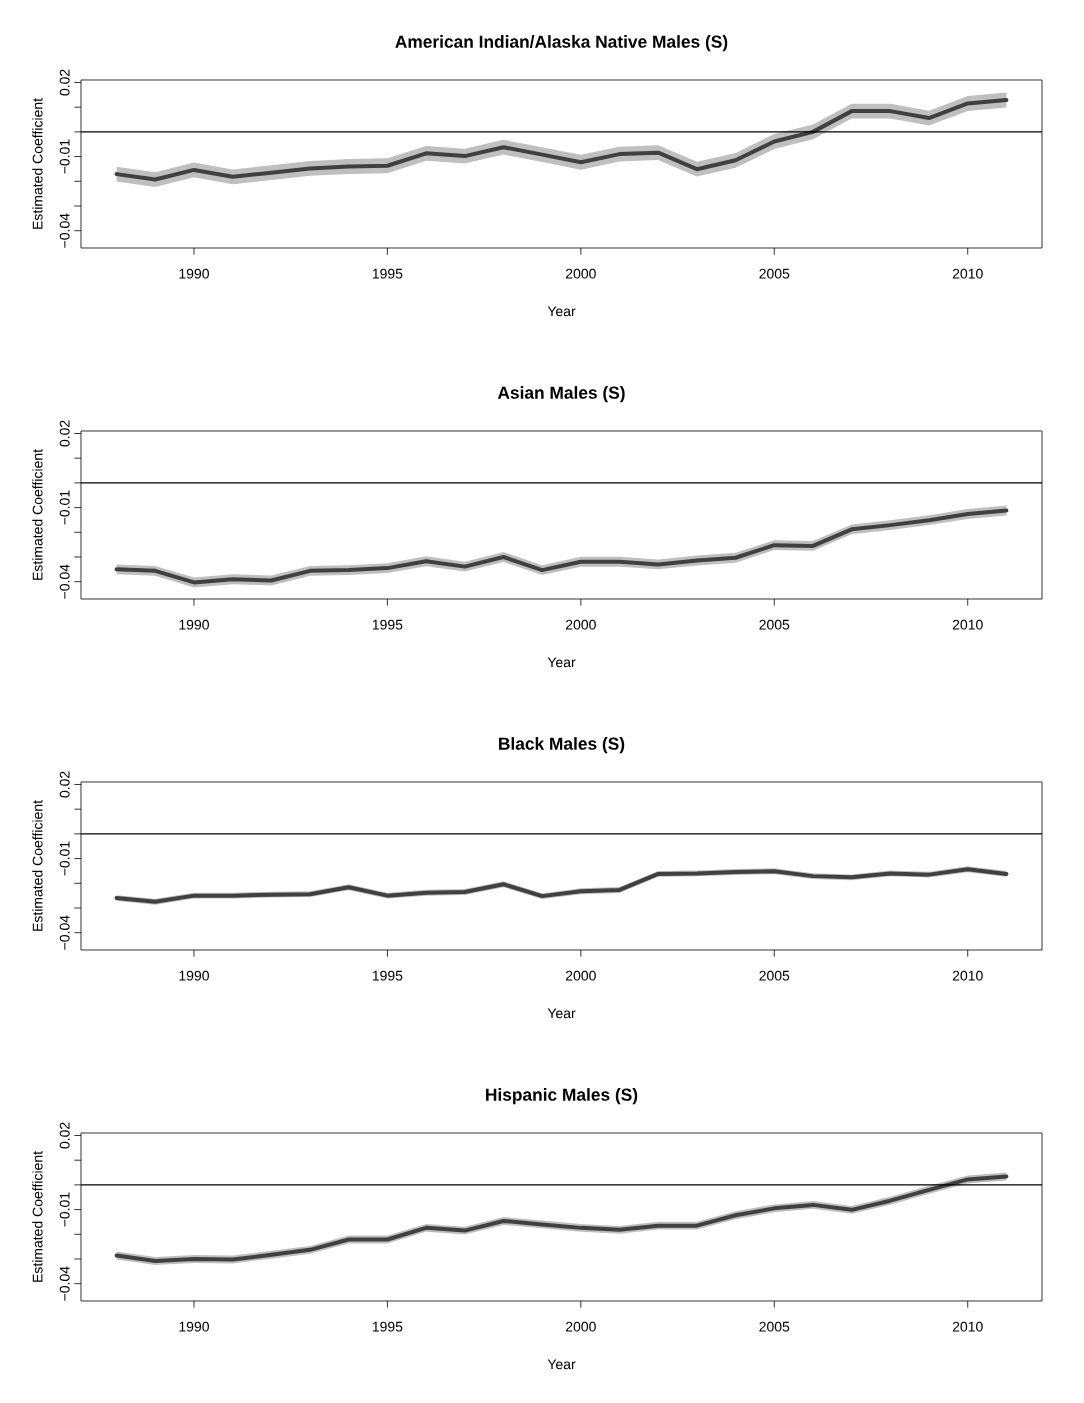 The height and width of the screenshot is (1403, 1084). What do you see at coordinates (561, 394) in the screenshot?
I see `chart-title: Asian Males (S)` at bounding box center [561, 394].